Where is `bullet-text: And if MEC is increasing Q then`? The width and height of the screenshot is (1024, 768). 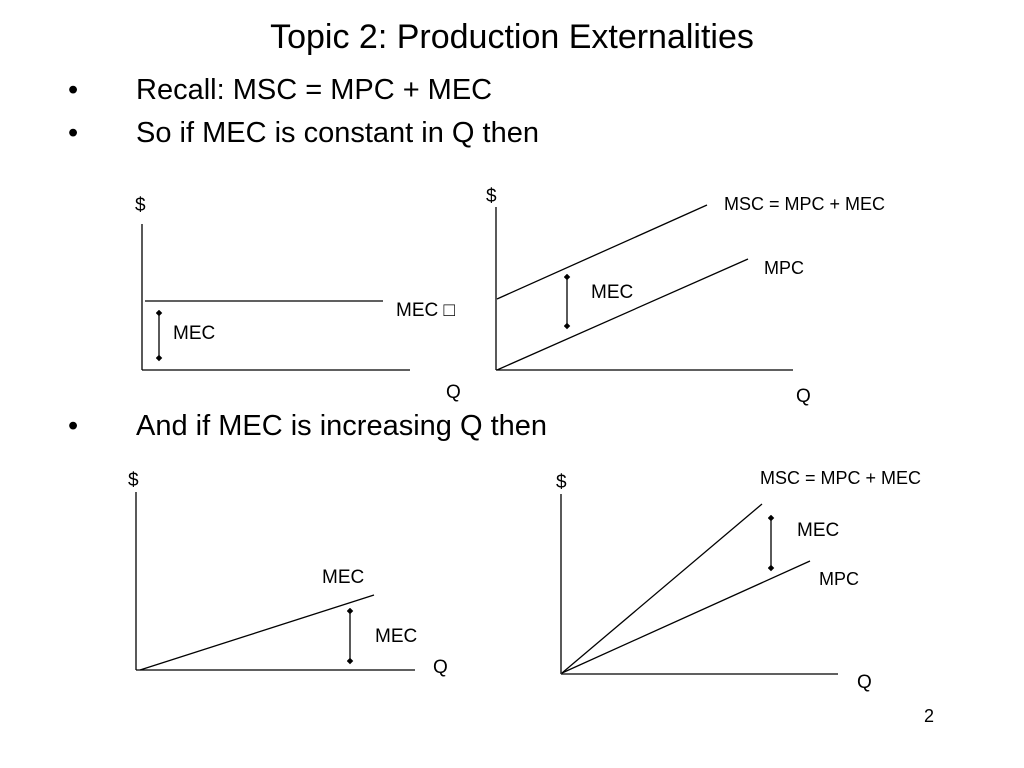
bullet-text: And if MEC is increasing Q then is located at coordinates (342, 426).